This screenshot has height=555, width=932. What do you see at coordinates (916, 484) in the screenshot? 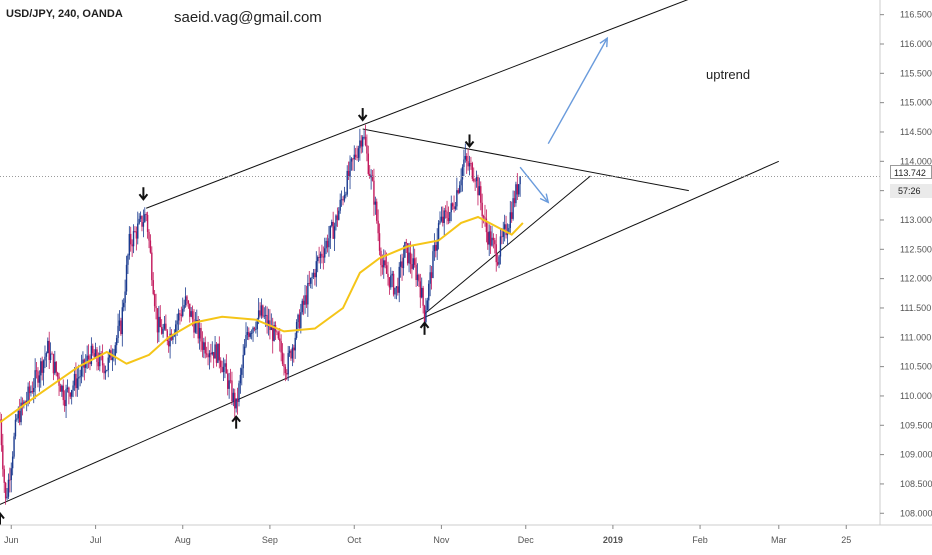
I see `price-tick-label: 108.500` at bounding box center [916, 484].